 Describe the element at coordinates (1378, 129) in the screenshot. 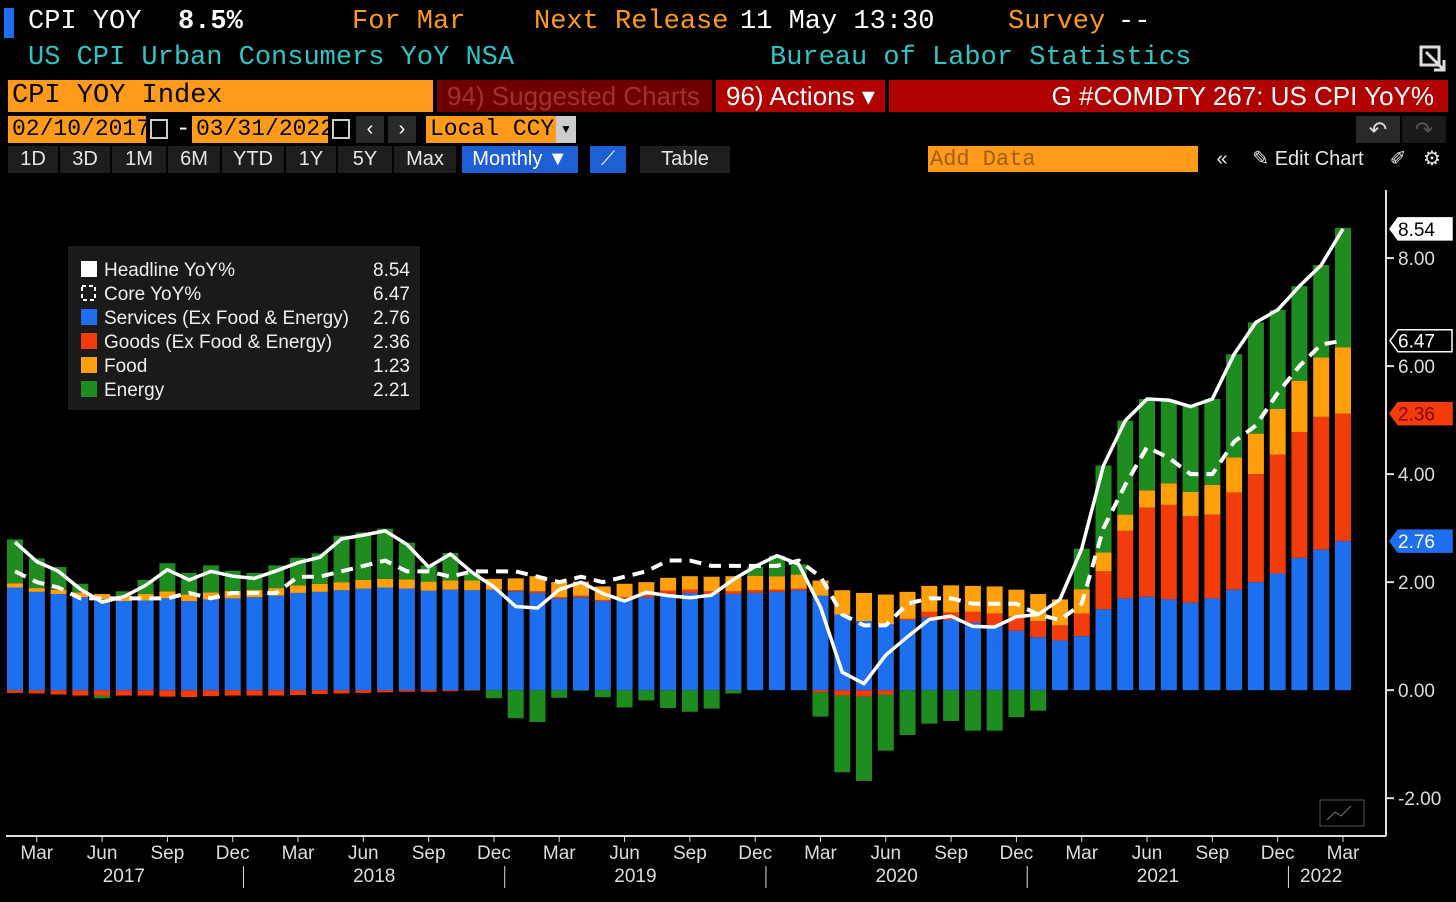

I see `undo-button: ↶` at that location.